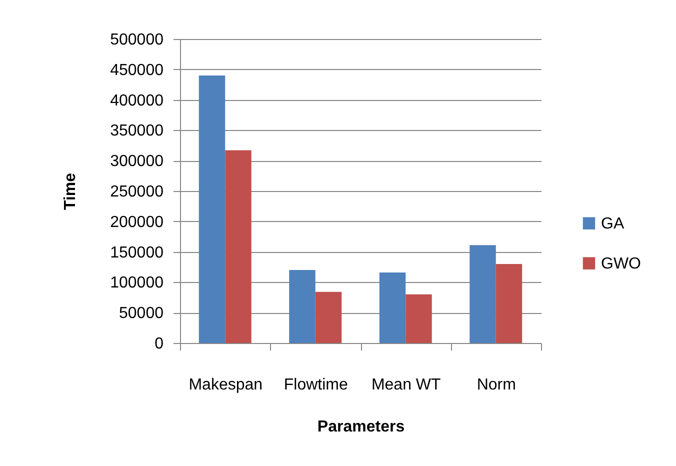 This screenshot has height=466, width=676. I want to click on x-tick-label: Norm, so click(496, 385).